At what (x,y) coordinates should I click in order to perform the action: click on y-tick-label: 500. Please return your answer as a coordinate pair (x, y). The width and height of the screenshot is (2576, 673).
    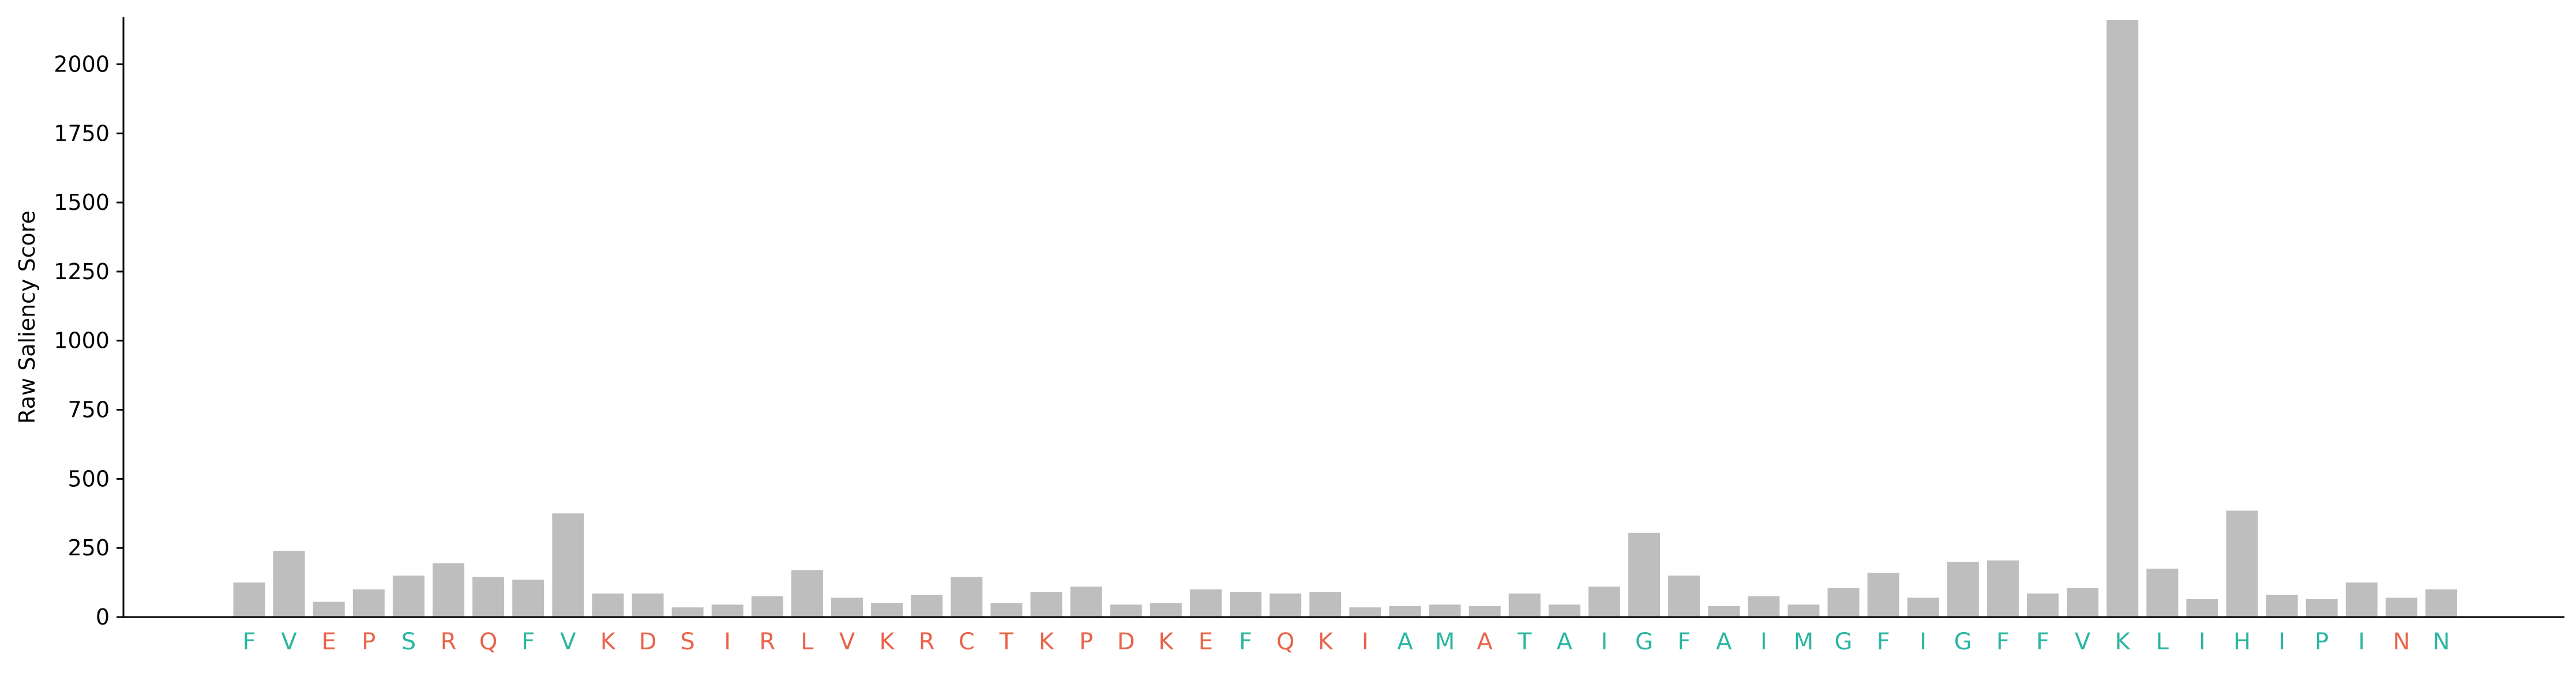
    Looking at the image, I should click on (88, 478).